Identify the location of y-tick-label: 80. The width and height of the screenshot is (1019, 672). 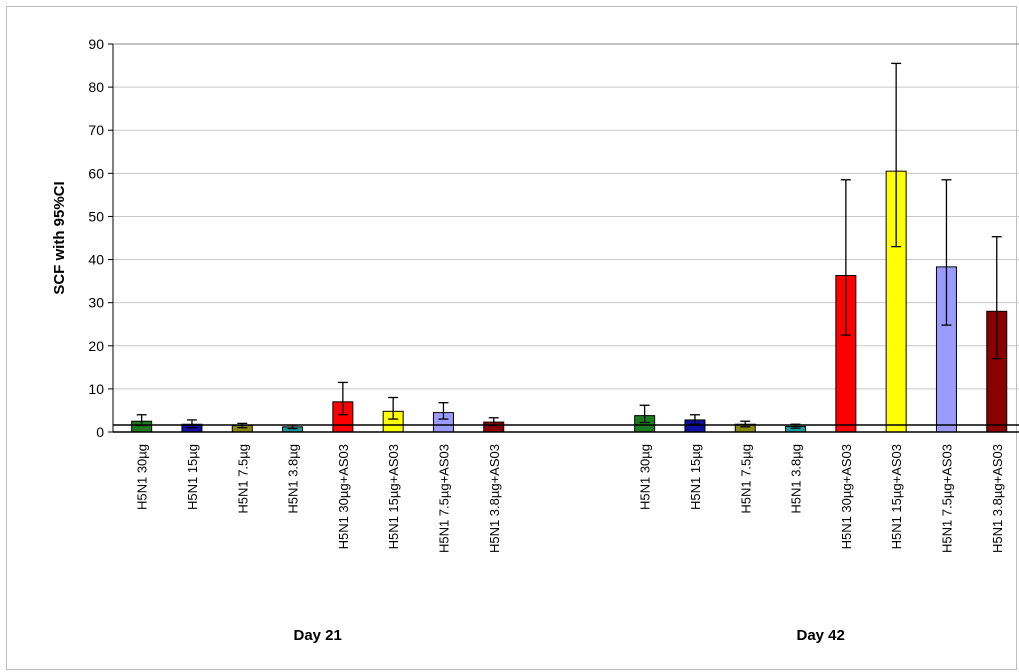
(96, 87).